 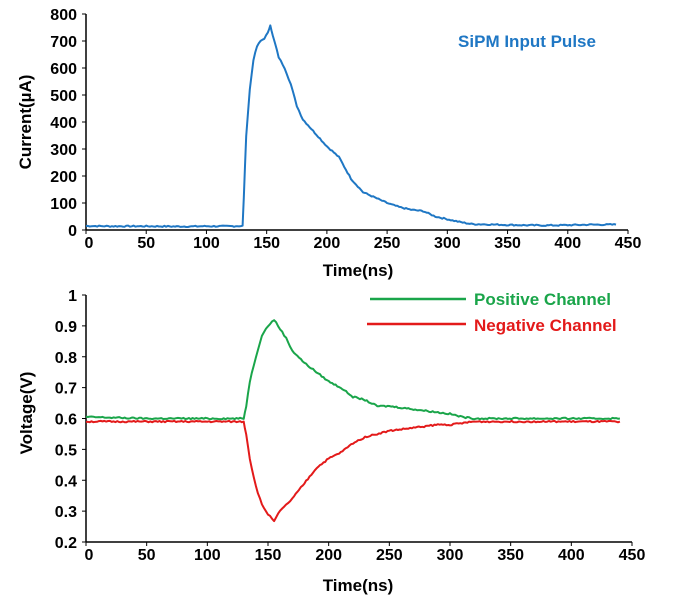 What do you see at coordinates (268, 555) in the screenshot?
I see `bottom-x-tick-label: 150` at bounding box center [268, 555].